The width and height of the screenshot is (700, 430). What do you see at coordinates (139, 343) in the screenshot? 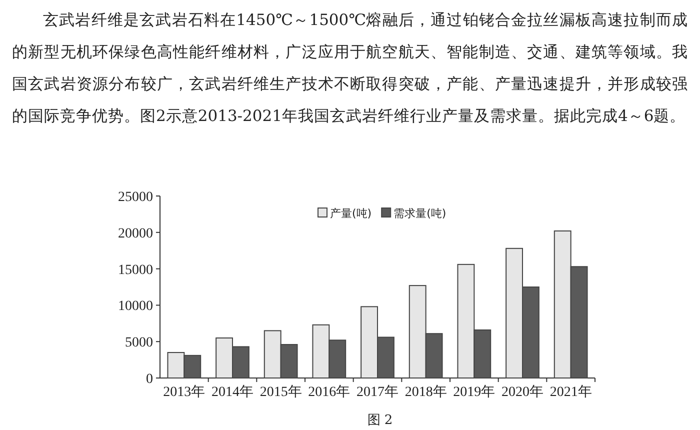
I see `y-tick-label: 5000` at bounding box center [139, 343].